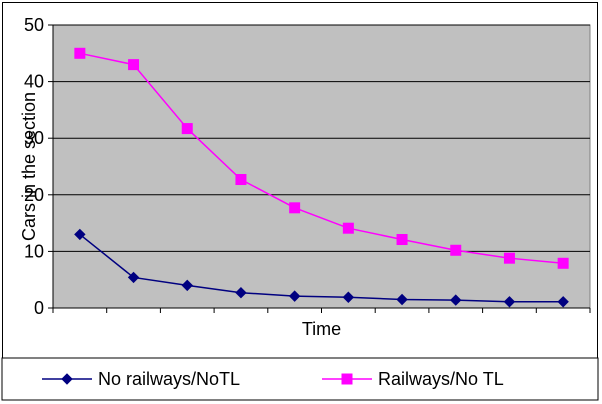  What do you see at coordinates (169, 379) in the screenshot?
I see `legend-label: No railways/NoTL` at bounding box center [169, 379].